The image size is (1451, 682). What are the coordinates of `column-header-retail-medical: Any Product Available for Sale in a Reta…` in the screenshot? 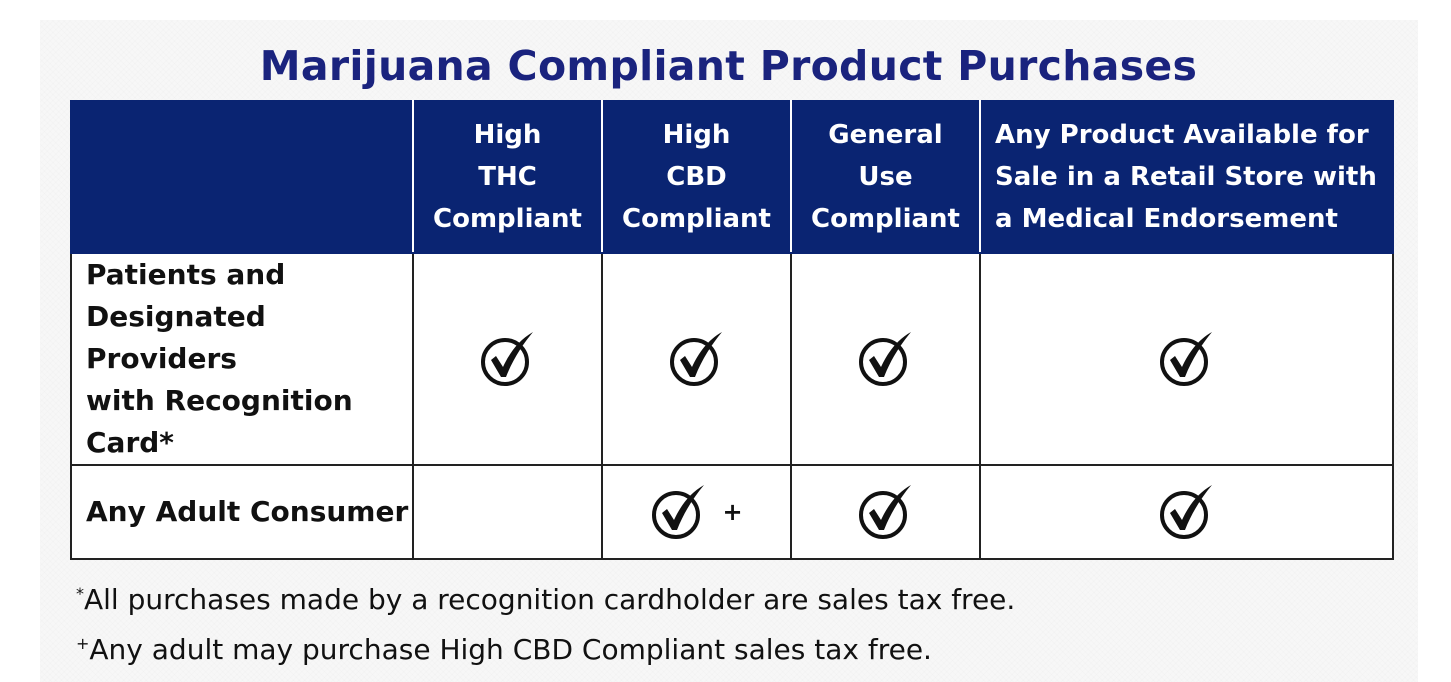 It's located at (1186, 177).